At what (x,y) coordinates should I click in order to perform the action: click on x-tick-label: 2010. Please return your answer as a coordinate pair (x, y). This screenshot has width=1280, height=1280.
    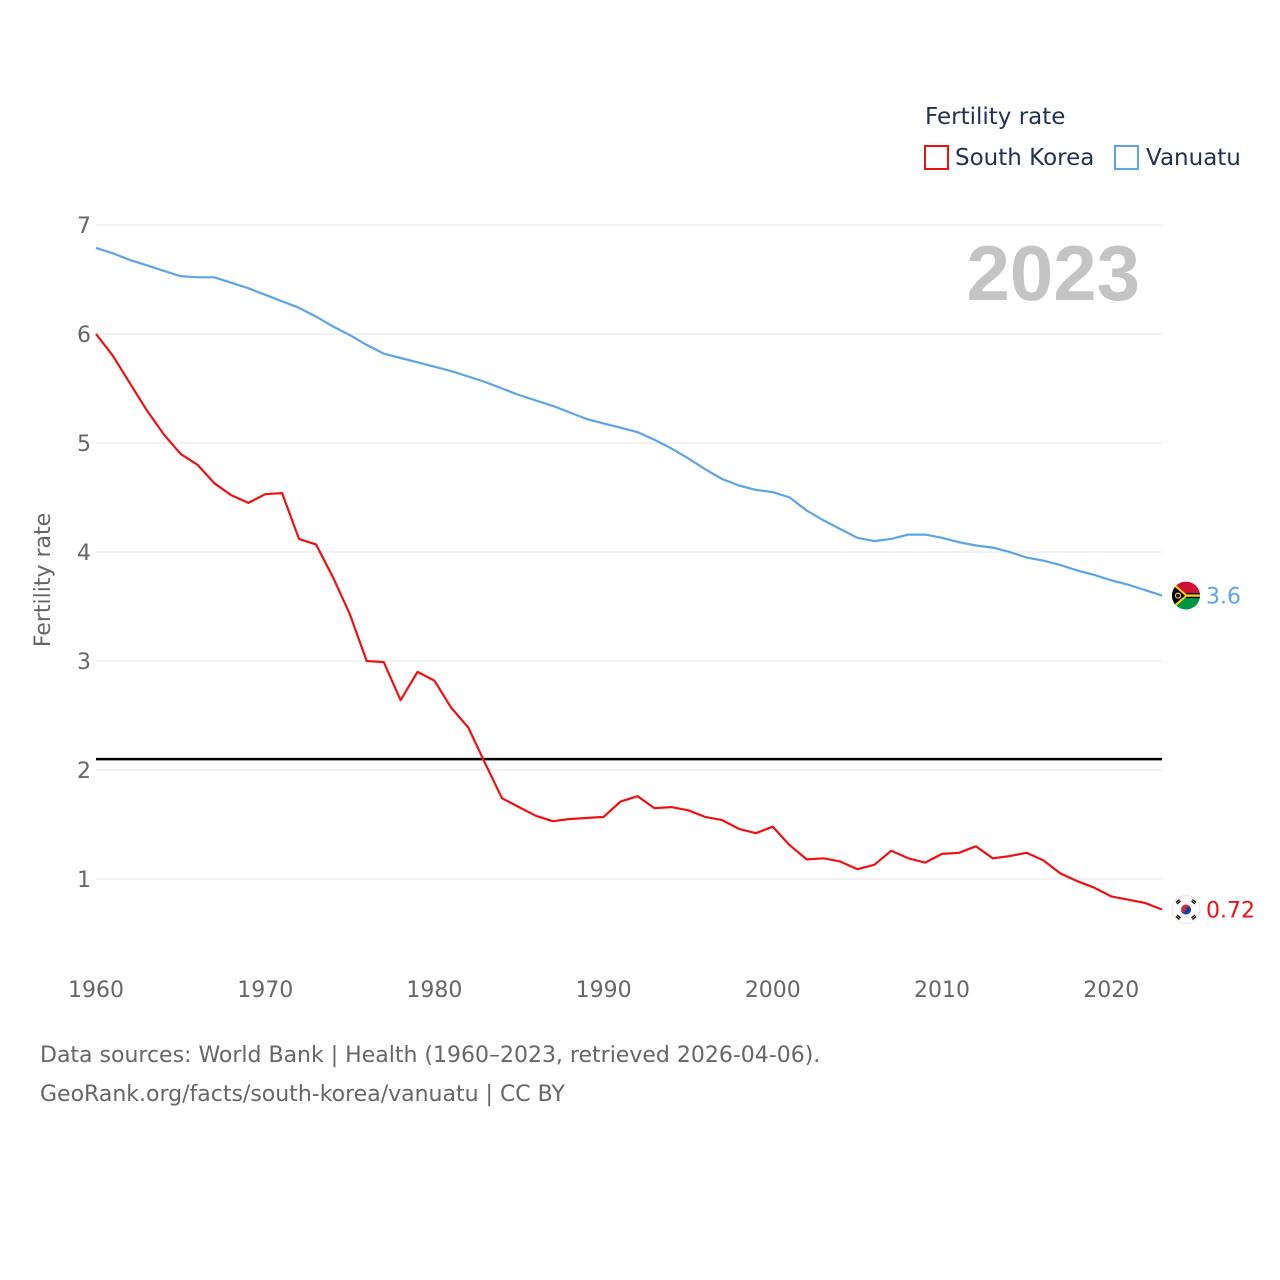
    Looking at the image, I should click on (942, 990).